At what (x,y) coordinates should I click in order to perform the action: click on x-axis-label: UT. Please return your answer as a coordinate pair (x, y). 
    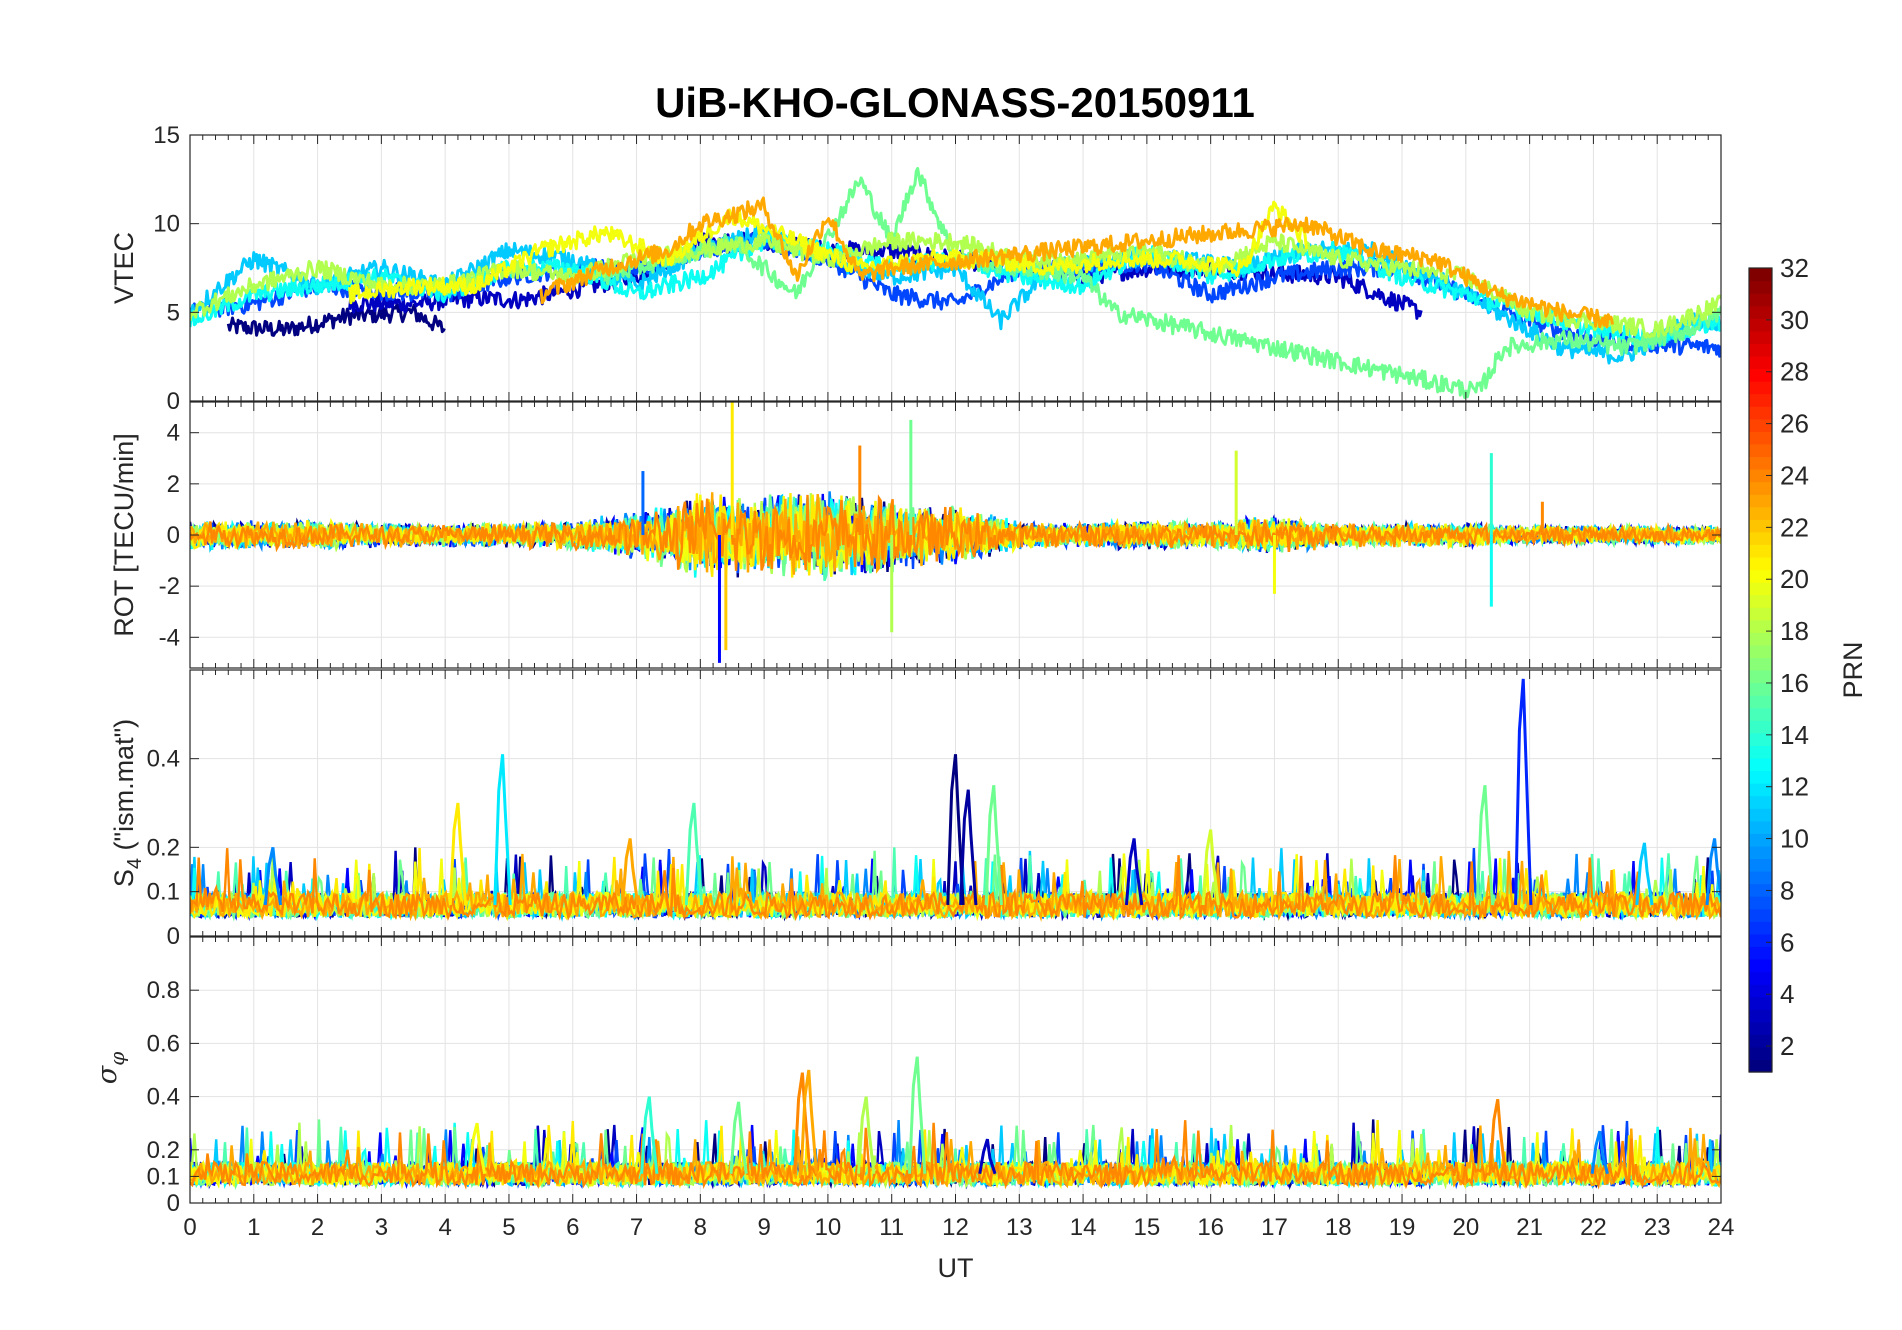
    Looking at the image, I should click on (956, 1268).